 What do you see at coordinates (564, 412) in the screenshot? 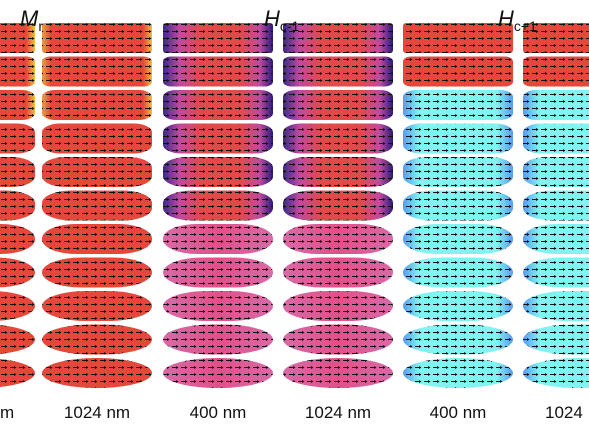
I see `column-label: 1024` at bounding box center [564, 412].